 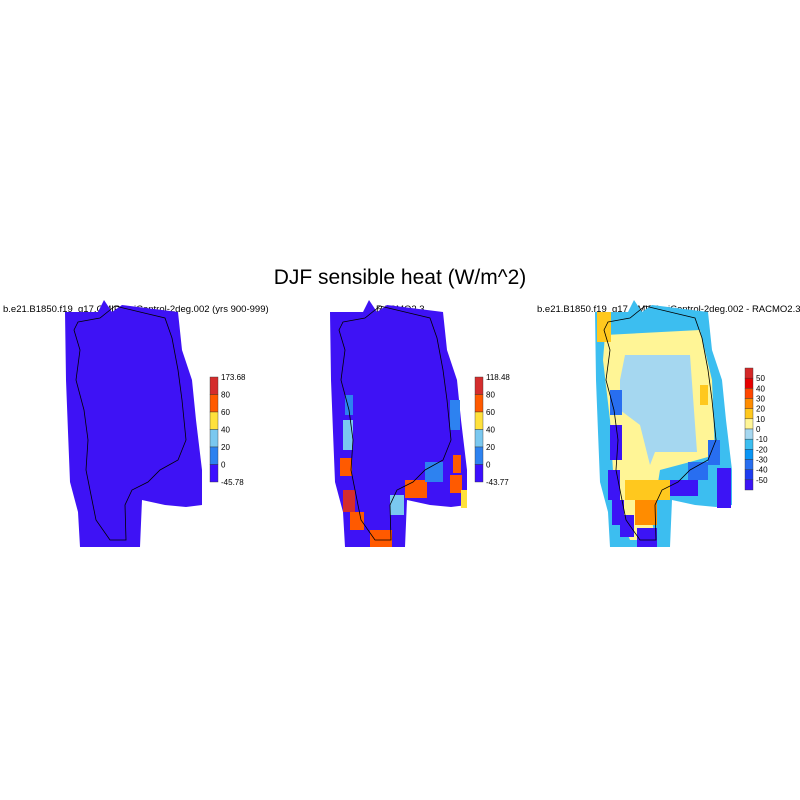 What do you see at coordinates (233, 377) in the screenshot?
I see `colorbar-1-label: 173.68` at bounding box center [233, 377].